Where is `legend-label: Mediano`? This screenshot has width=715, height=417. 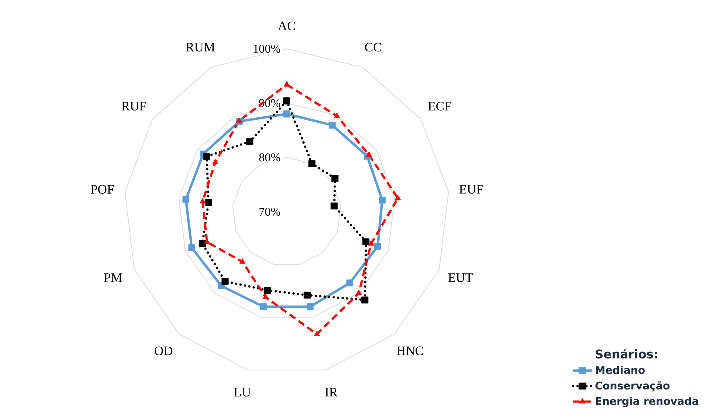
legend-label: Mediano is located at coordinates (620, 370).